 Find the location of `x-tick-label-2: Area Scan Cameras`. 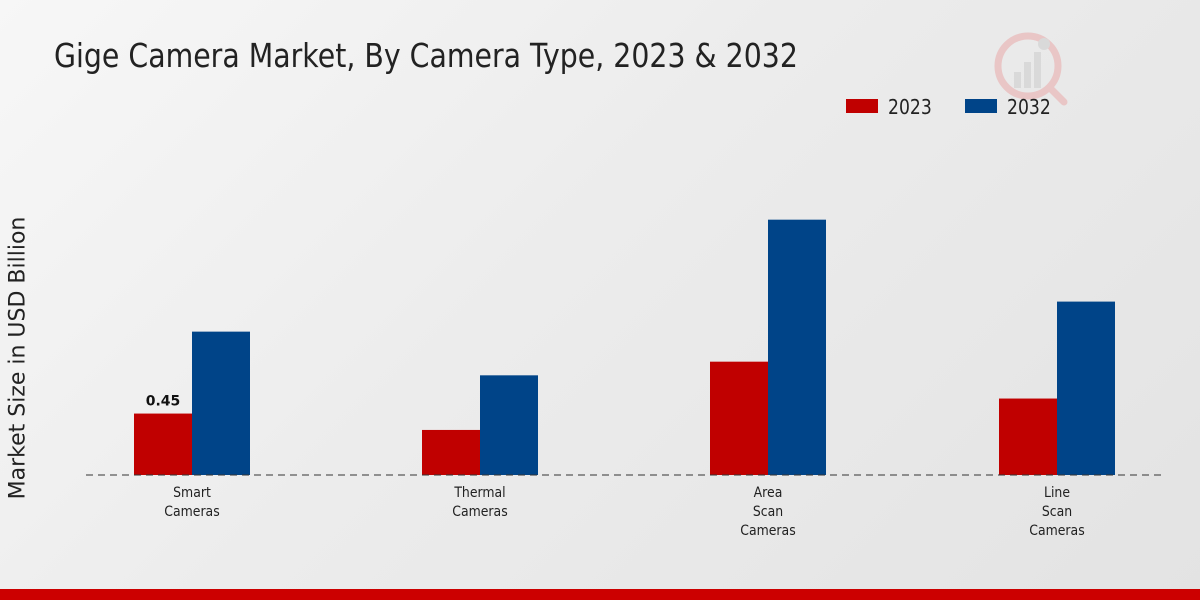

x-tick-label-2: Area Scan Cameras is located at coordinates (767, 511).